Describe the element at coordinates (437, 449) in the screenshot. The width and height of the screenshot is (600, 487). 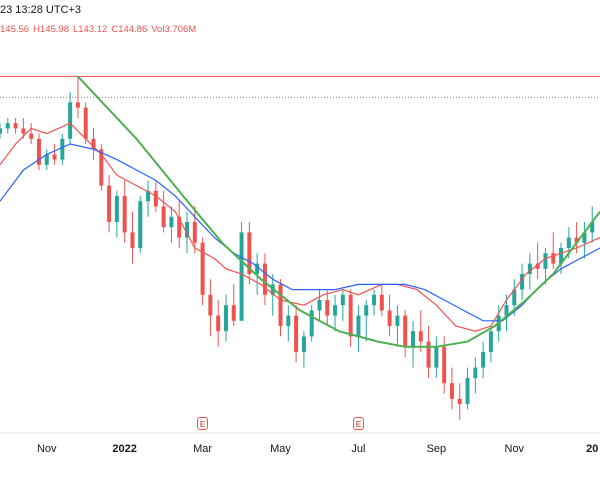
I see `x-tick-label: Sep` at that location.